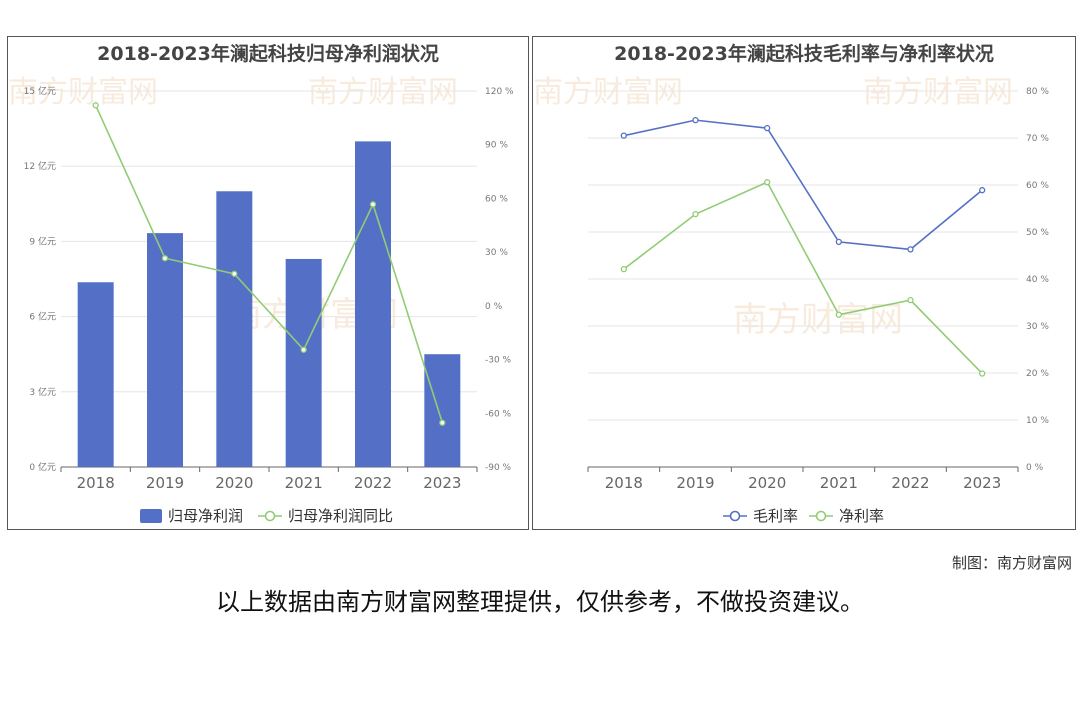 The image size is (1080, 720). Describe the element at coordinates (269, 264) in the screenshot. I see `series-line-yoy` at that location.